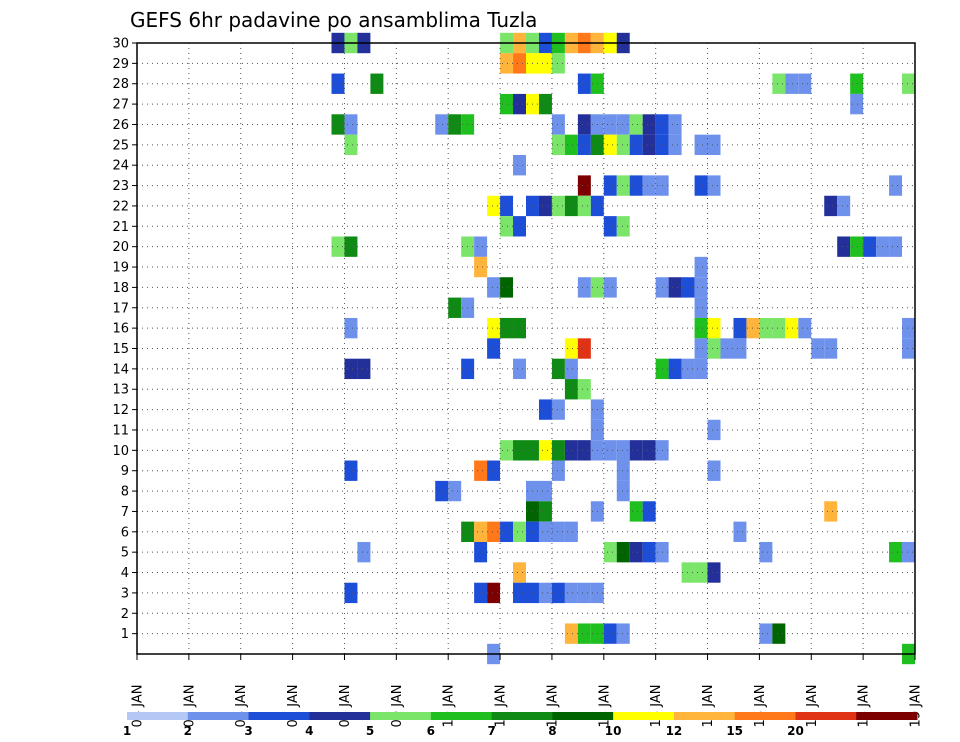  What do you see at coordinates (120, 329) in the screenshot?
I see `y-tick-label: 16` at bounding box center [120, 329].